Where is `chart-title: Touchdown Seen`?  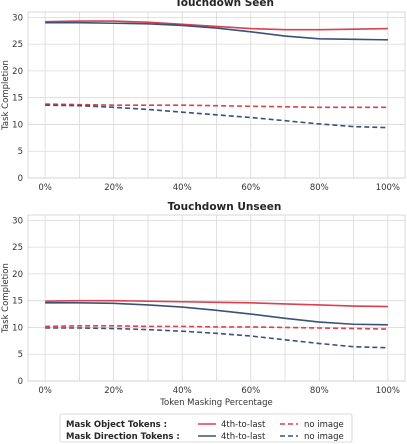 chart-title: Touchdown Seen is located at coordinates (224, 4).